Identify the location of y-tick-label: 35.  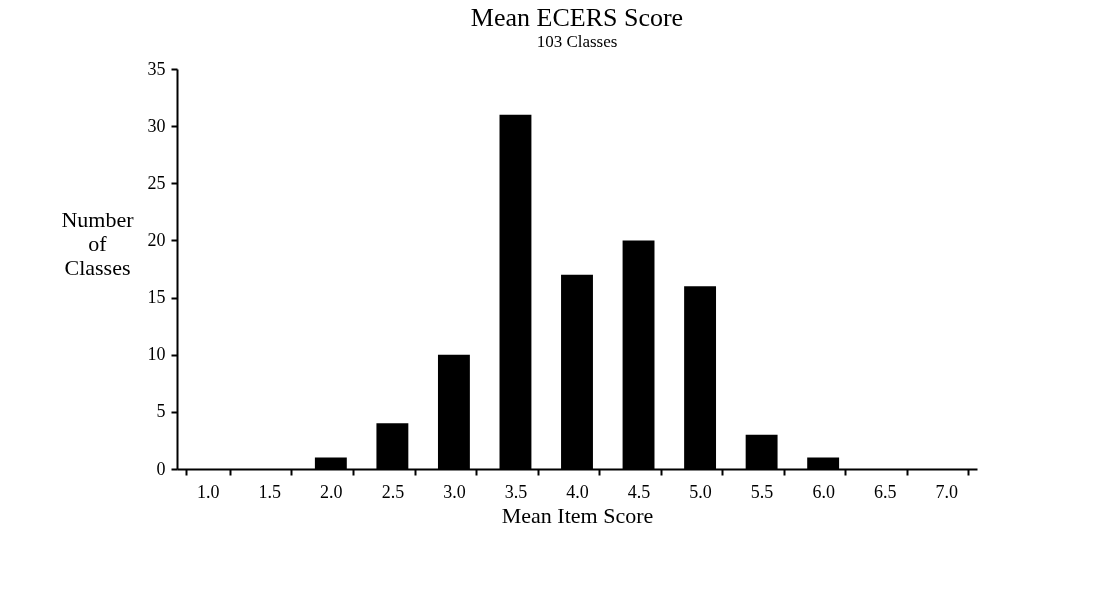
(156, 68).